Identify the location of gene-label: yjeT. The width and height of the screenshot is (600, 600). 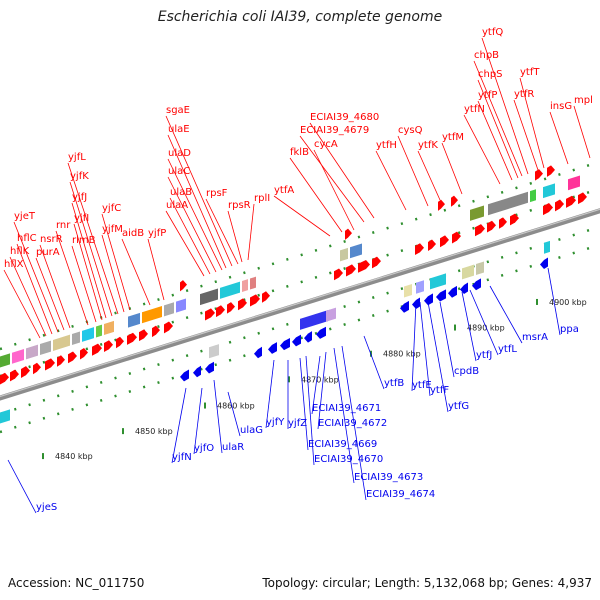
(25, 216).